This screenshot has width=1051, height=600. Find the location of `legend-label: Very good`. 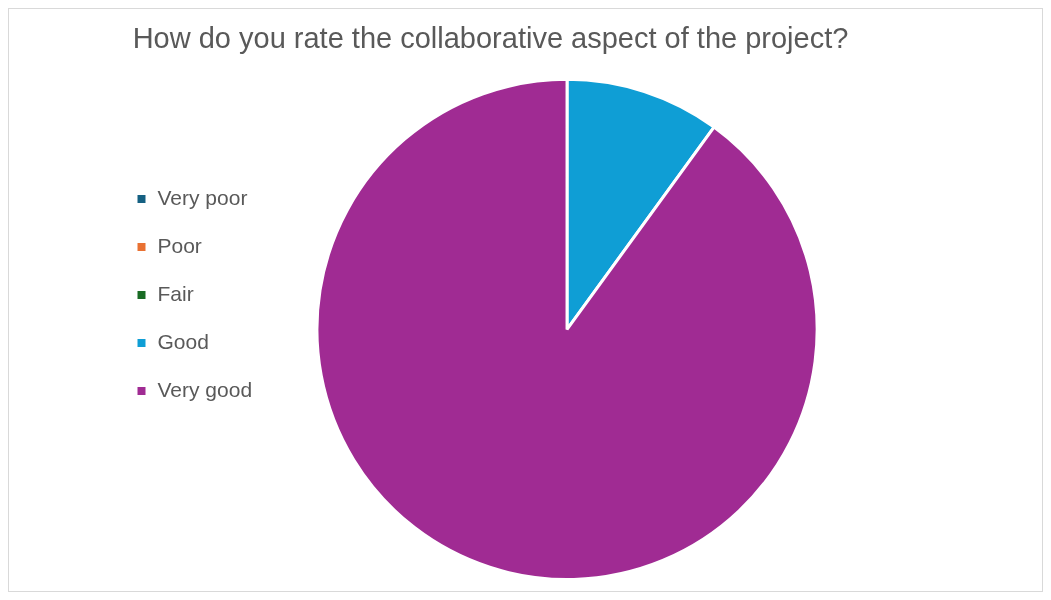

legend-label: Very good is located at coordinates (205, 389).